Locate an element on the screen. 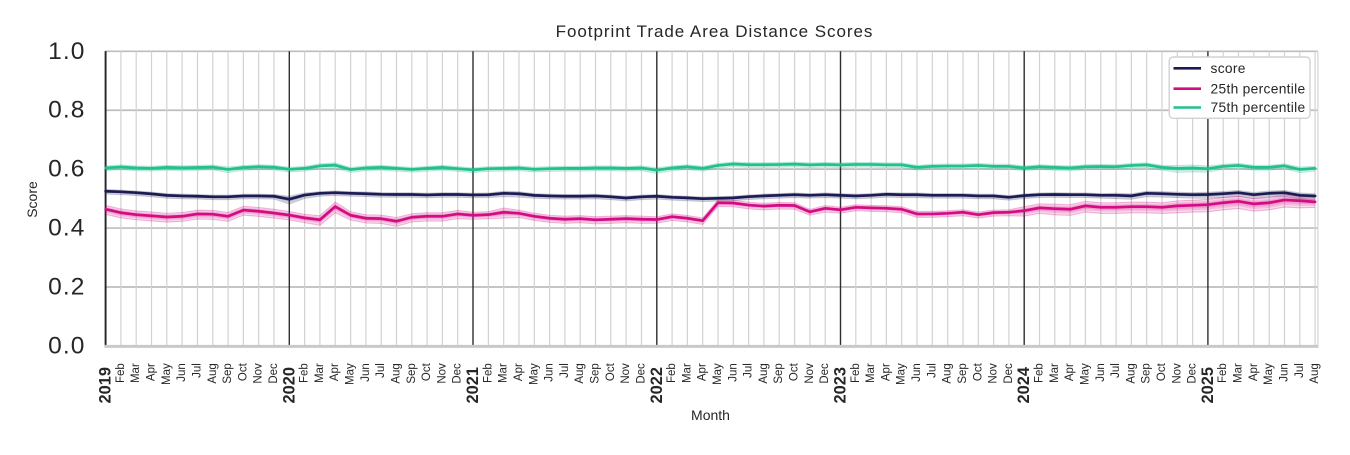  svg-text: 0.4 is located at coordinates (66, 228).